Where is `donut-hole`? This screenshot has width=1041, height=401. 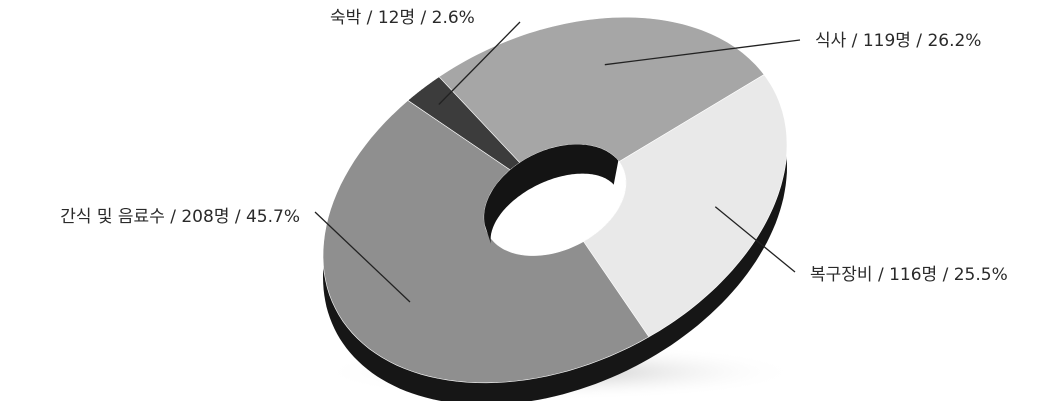
donut-hole is located at coordinates (555, 200).